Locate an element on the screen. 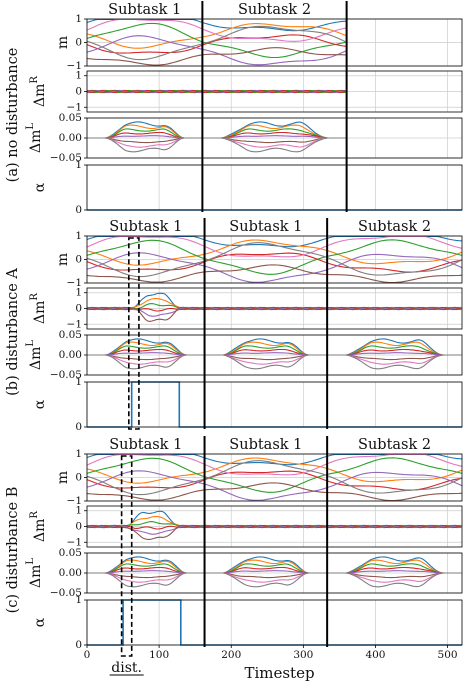 Image resolution: width=469 pixels, height=681 pixels. panel-alpha: 1 0 α is located at coordinates (247, 622).